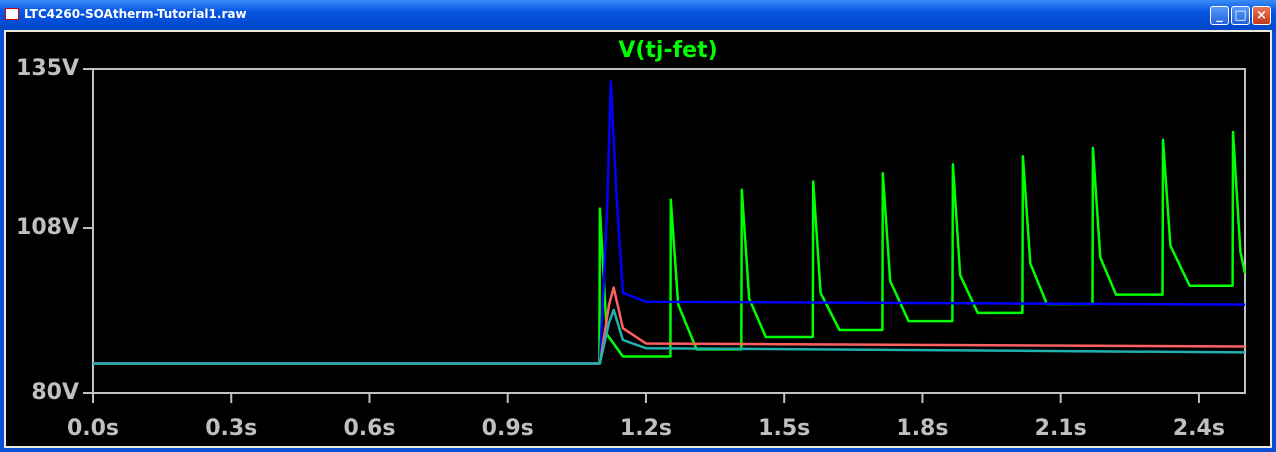  What do you see at coordinates (784, 428) in the screenshot?
I see `x-tick-label: 1.5s` at bounding box center [784, 428].